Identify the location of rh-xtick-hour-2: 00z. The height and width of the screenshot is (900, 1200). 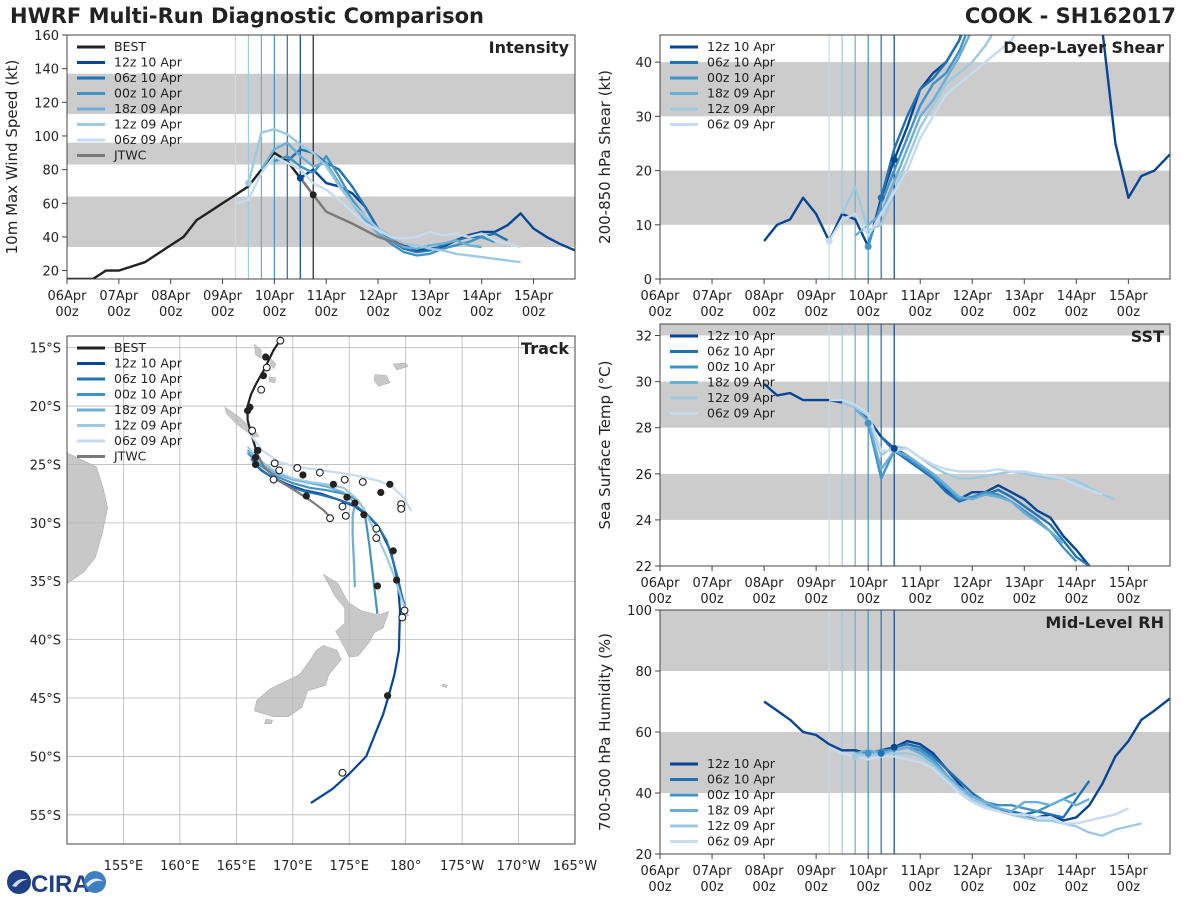
(764, 887).